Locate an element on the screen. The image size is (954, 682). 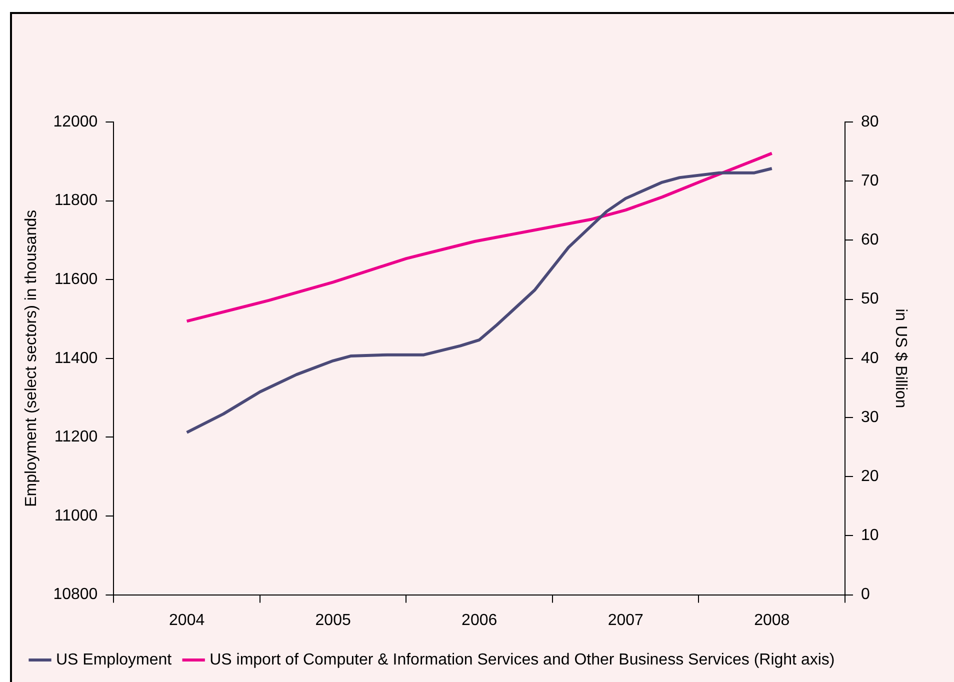
y-tick-label: 11600 is located at coordinates (76, 279).